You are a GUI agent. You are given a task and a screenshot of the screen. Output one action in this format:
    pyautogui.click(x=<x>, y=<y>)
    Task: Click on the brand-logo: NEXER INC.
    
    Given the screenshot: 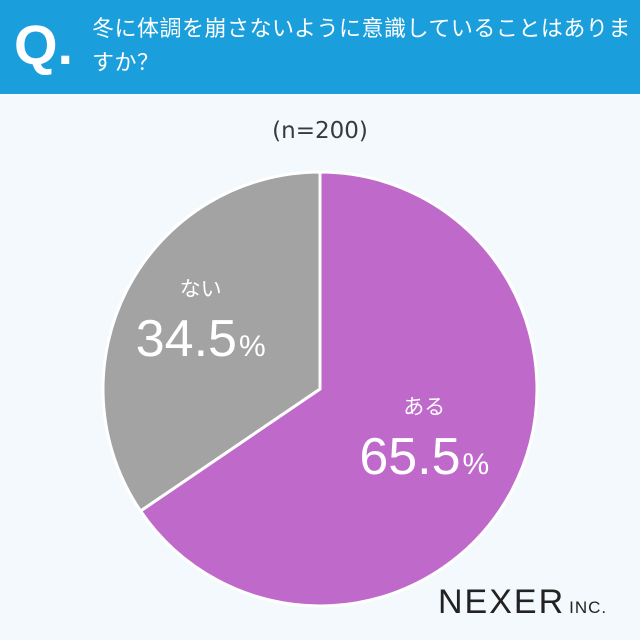 What is the action you would take?
    pyautogui.click(x=522, y=602)
    